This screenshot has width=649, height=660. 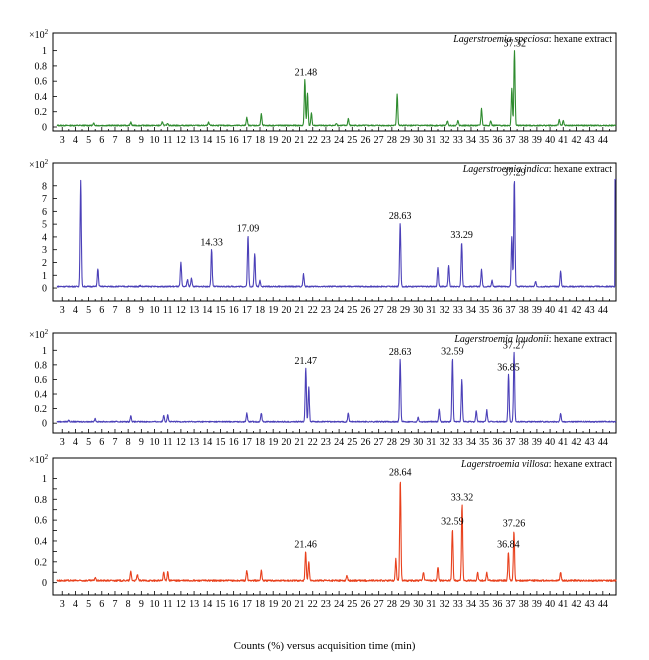 What do you see at coordinates (248, 229) in the screenshot?
I see `peak-label: 17.09` at bounding box center [248, 229].